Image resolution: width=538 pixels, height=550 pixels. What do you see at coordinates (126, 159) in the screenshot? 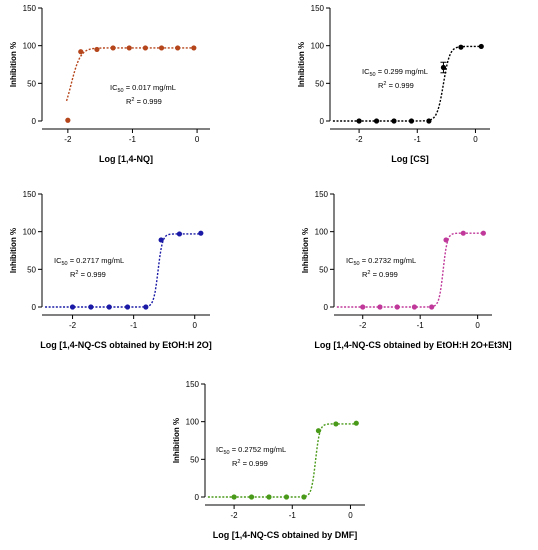
I see `x-axis-label: Log [1,4-NQ]` at bounding box center [126, 159].